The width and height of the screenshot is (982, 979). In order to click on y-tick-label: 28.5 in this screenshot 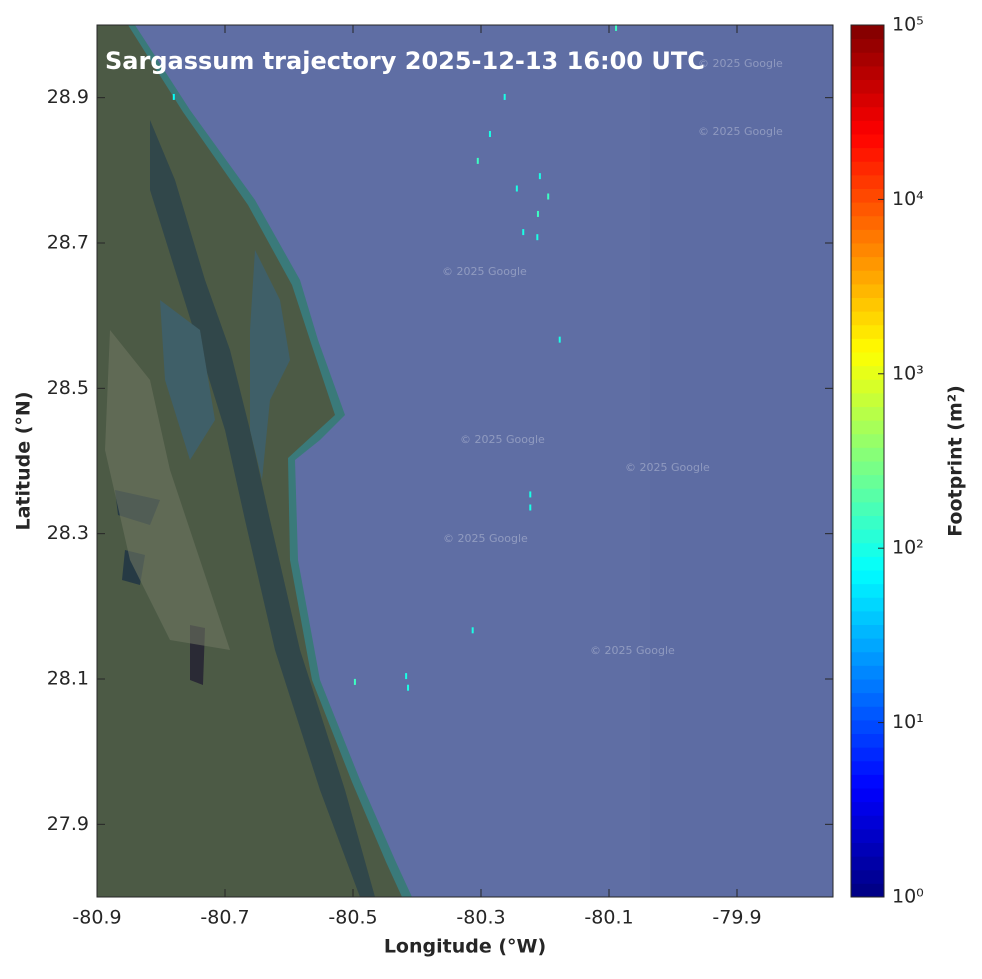, I will do `click(68, 388)`.